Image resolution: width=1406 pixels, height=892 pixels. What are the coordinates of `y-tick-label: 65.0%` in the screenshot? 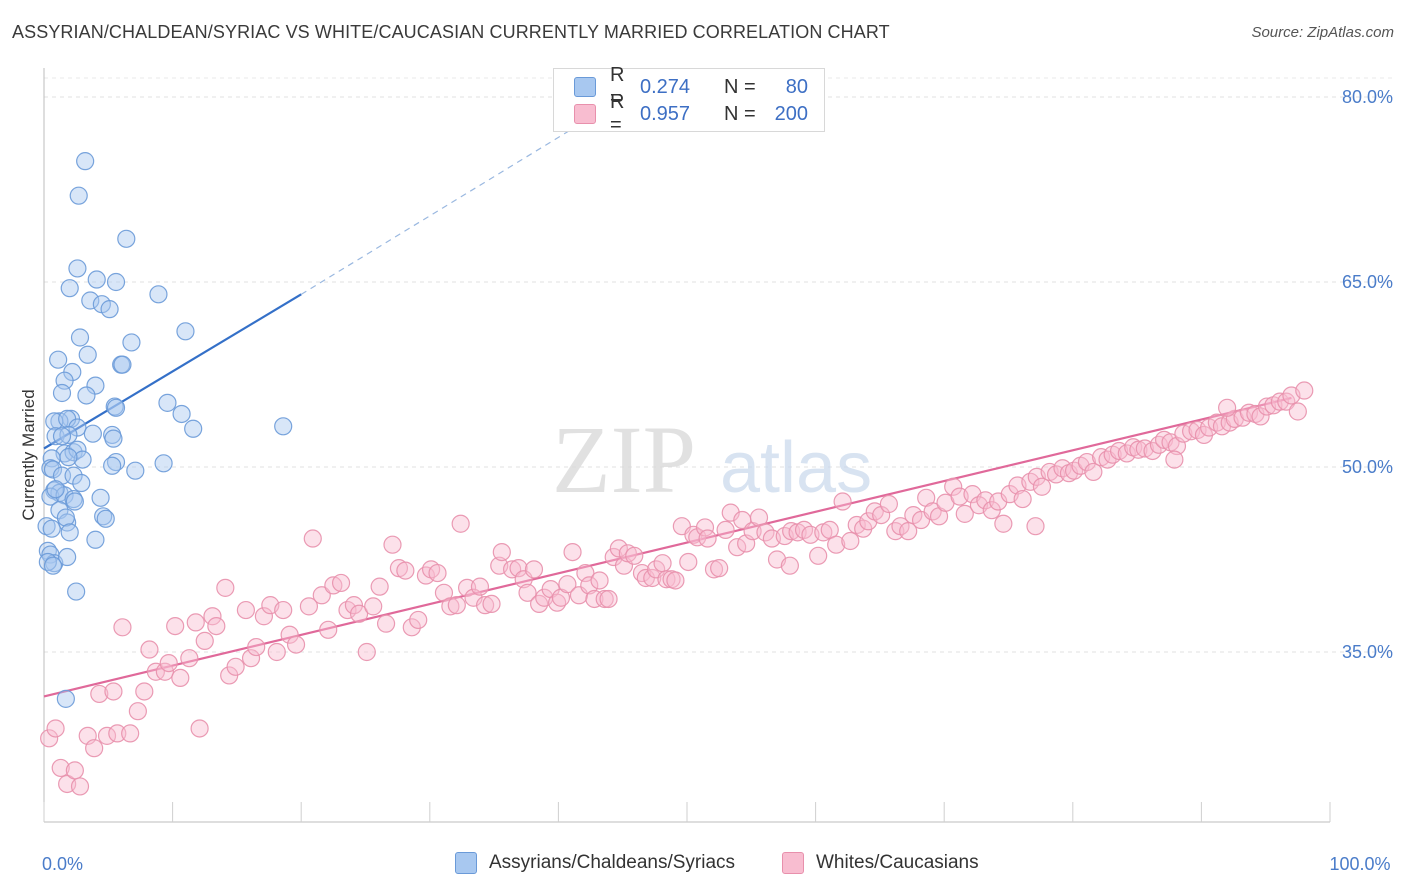 It's located at (1367, 282).